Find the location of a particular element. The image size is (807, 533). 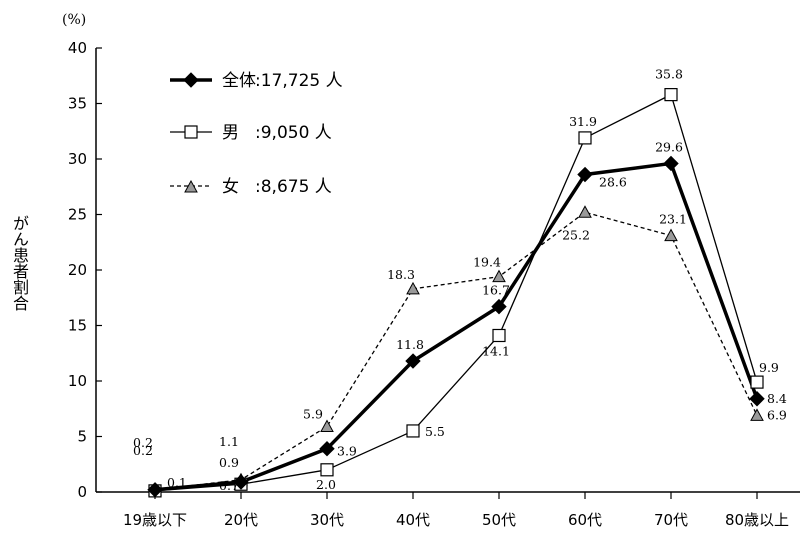

data-label-total: 0.9 is located at coordinates (229, 462).